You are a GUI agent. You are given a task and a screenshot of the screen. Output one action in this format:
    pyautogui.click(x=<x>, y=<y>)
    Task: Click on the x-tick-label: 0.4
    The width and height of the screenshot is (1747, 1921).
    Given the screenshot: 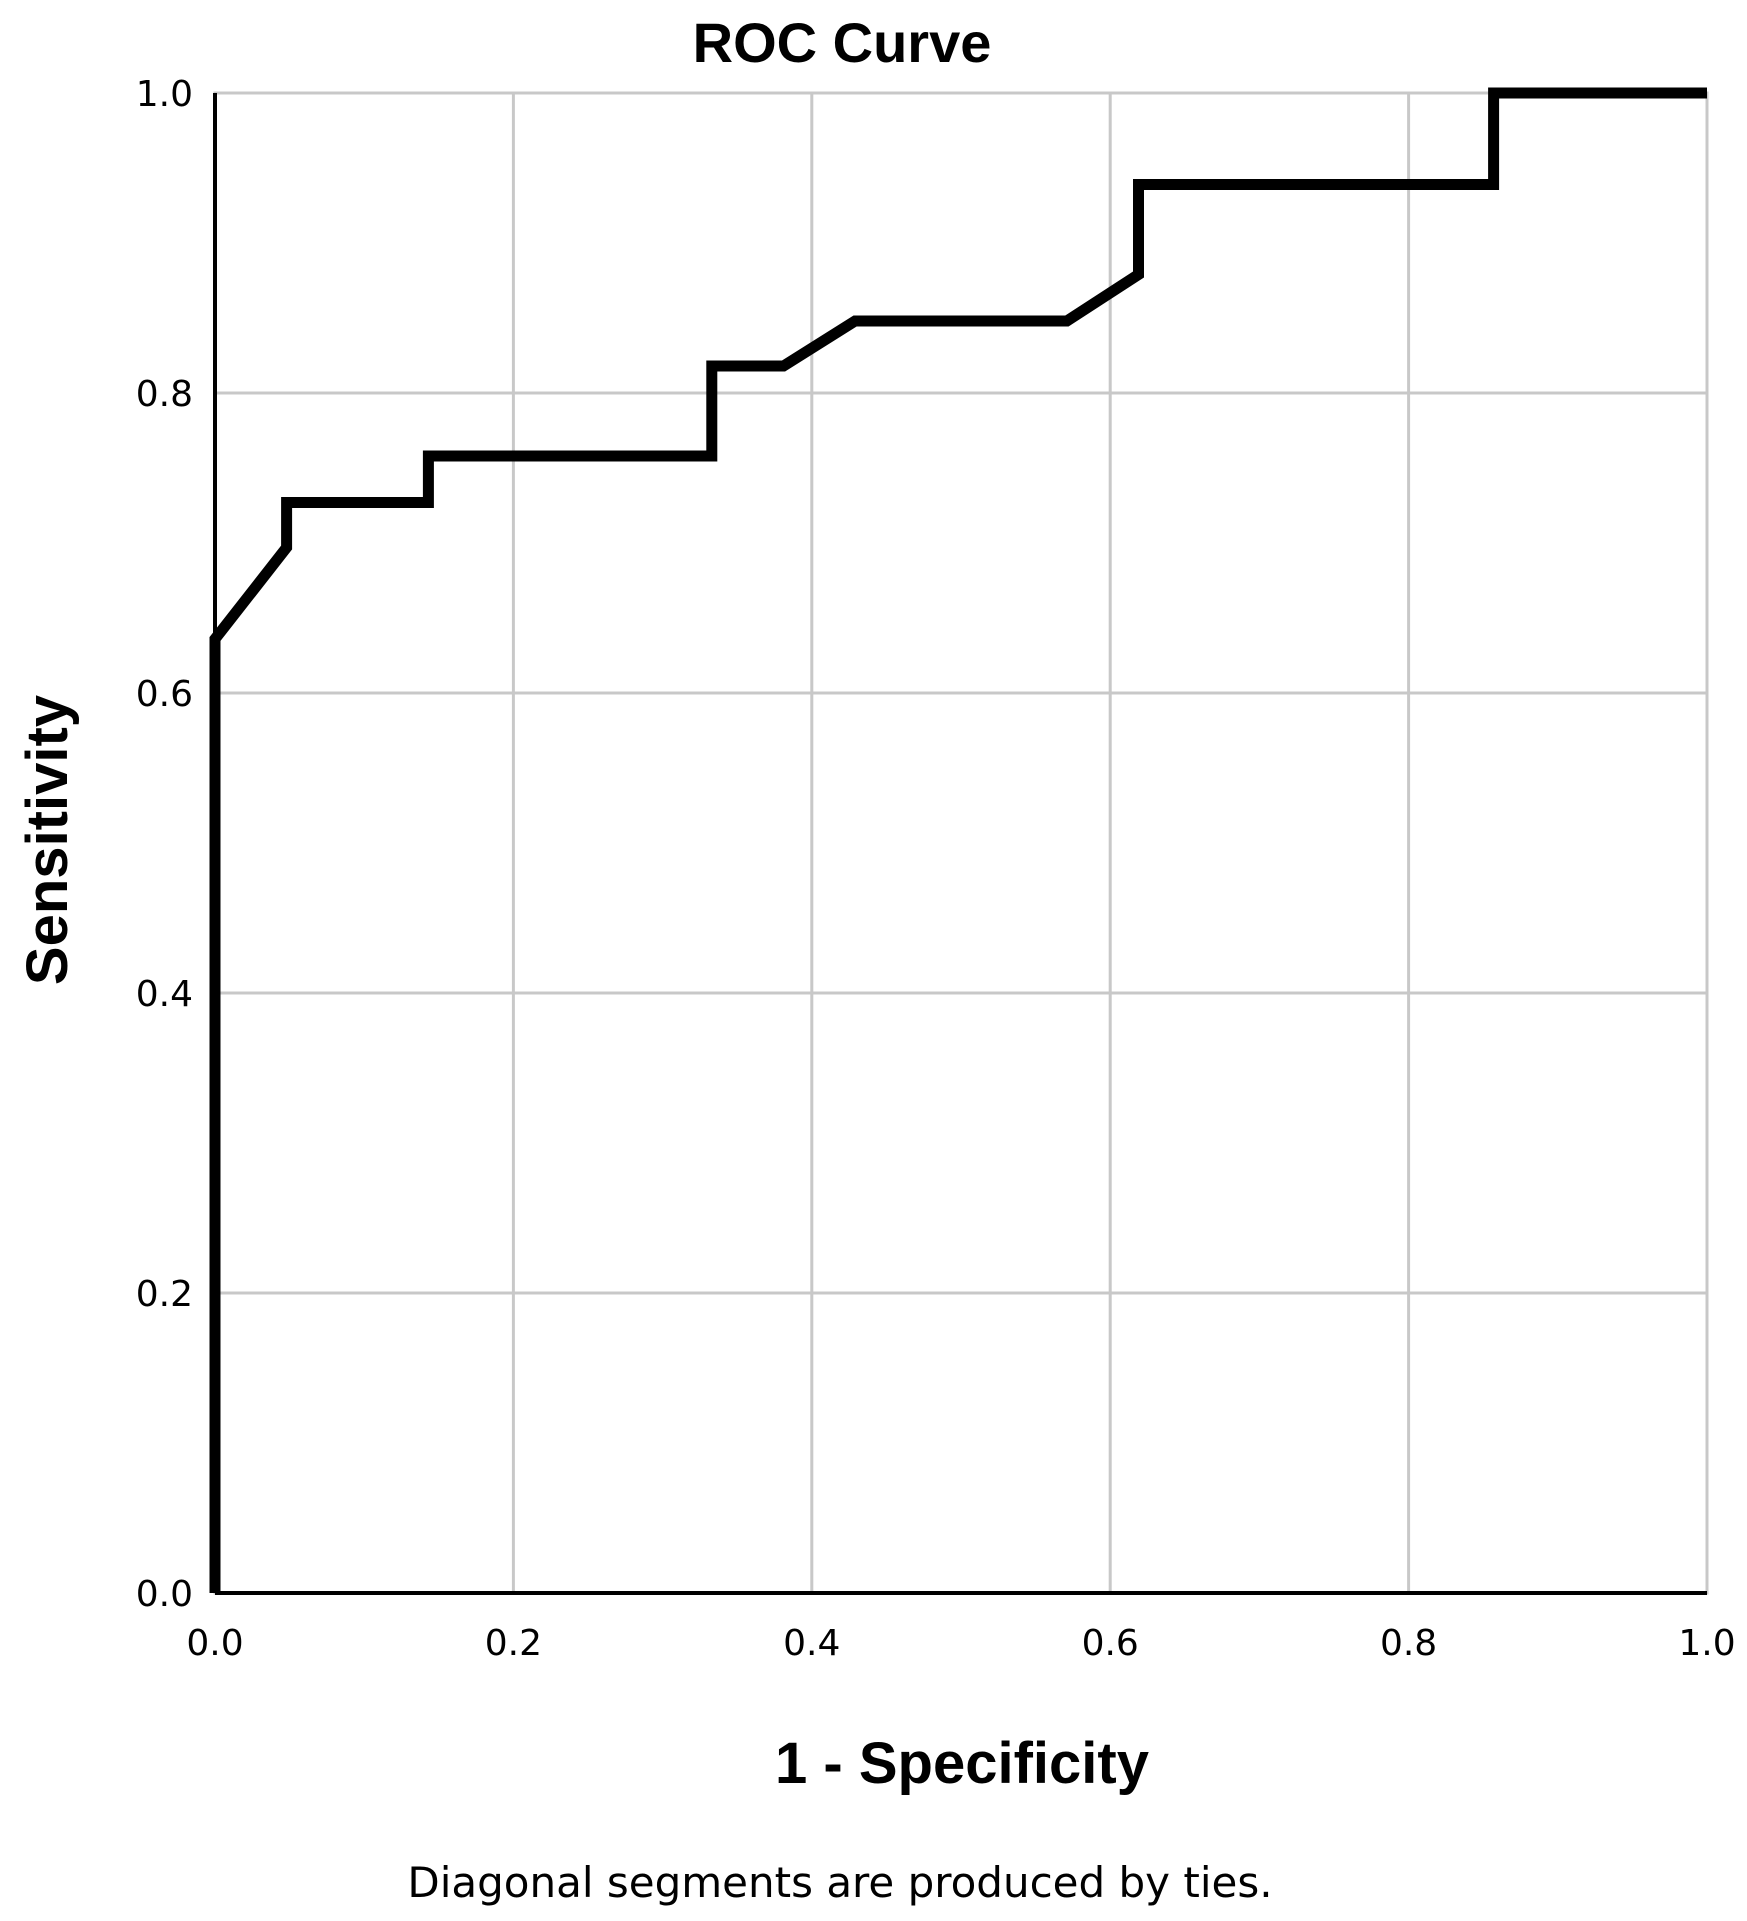 What is the action you would take?
    pyautogui.click(x=811, y=1643)
    